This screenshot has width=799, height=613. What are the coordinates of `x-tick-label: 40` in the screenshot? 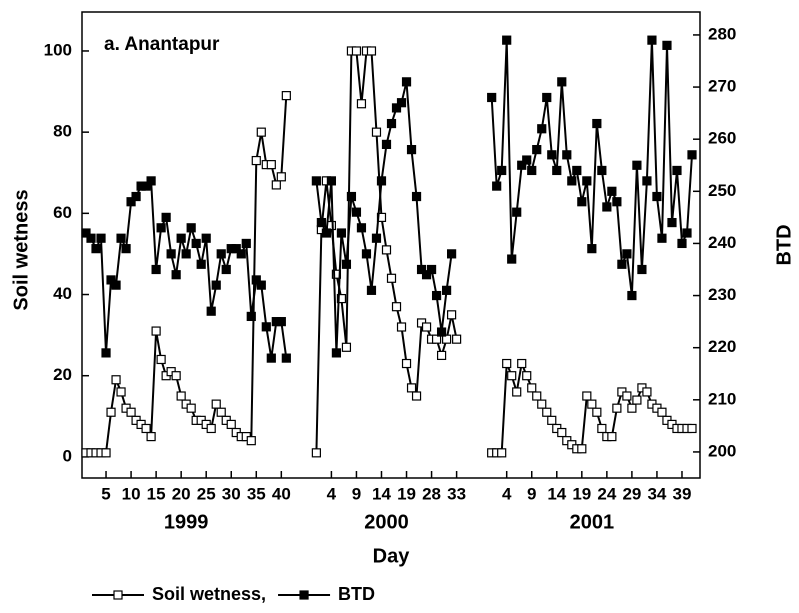 It's located at (281, 493).